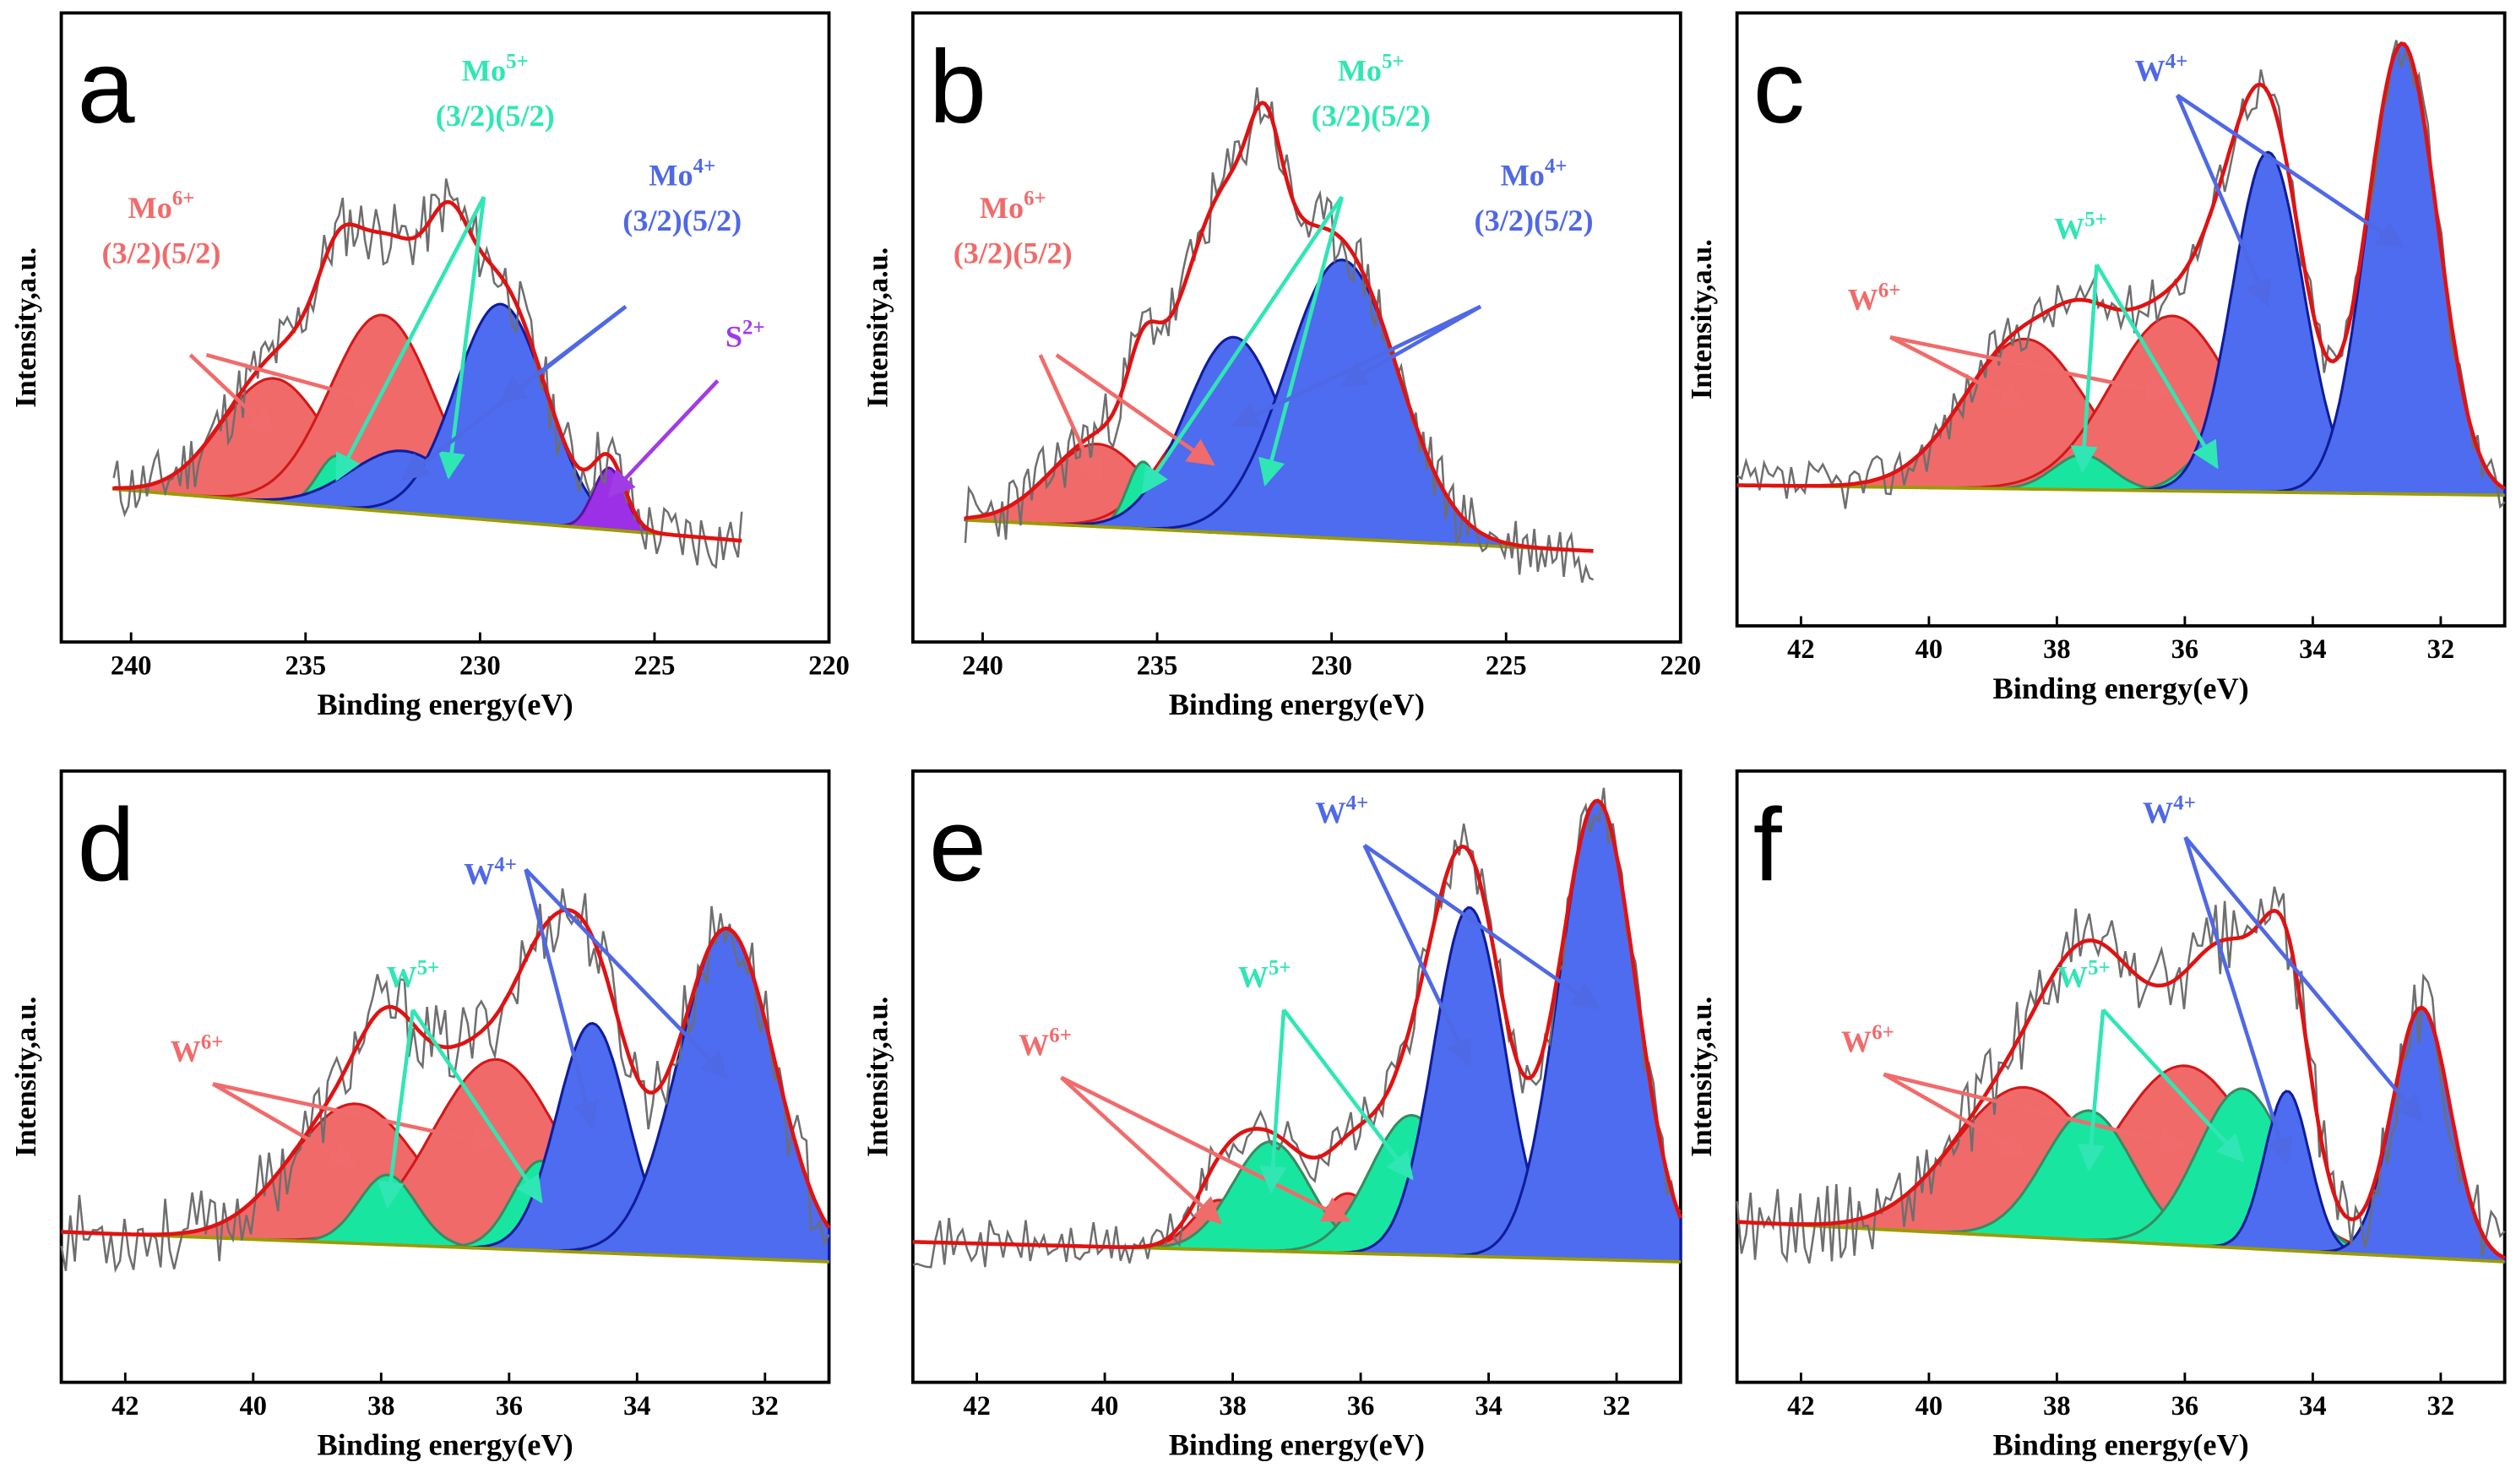 Image resolution: width=2516 pixels, height=1484 pixels. Describe the element at coordinates (745, 334) in the screenshot. I see `annotation-purple: S2+` at that location.